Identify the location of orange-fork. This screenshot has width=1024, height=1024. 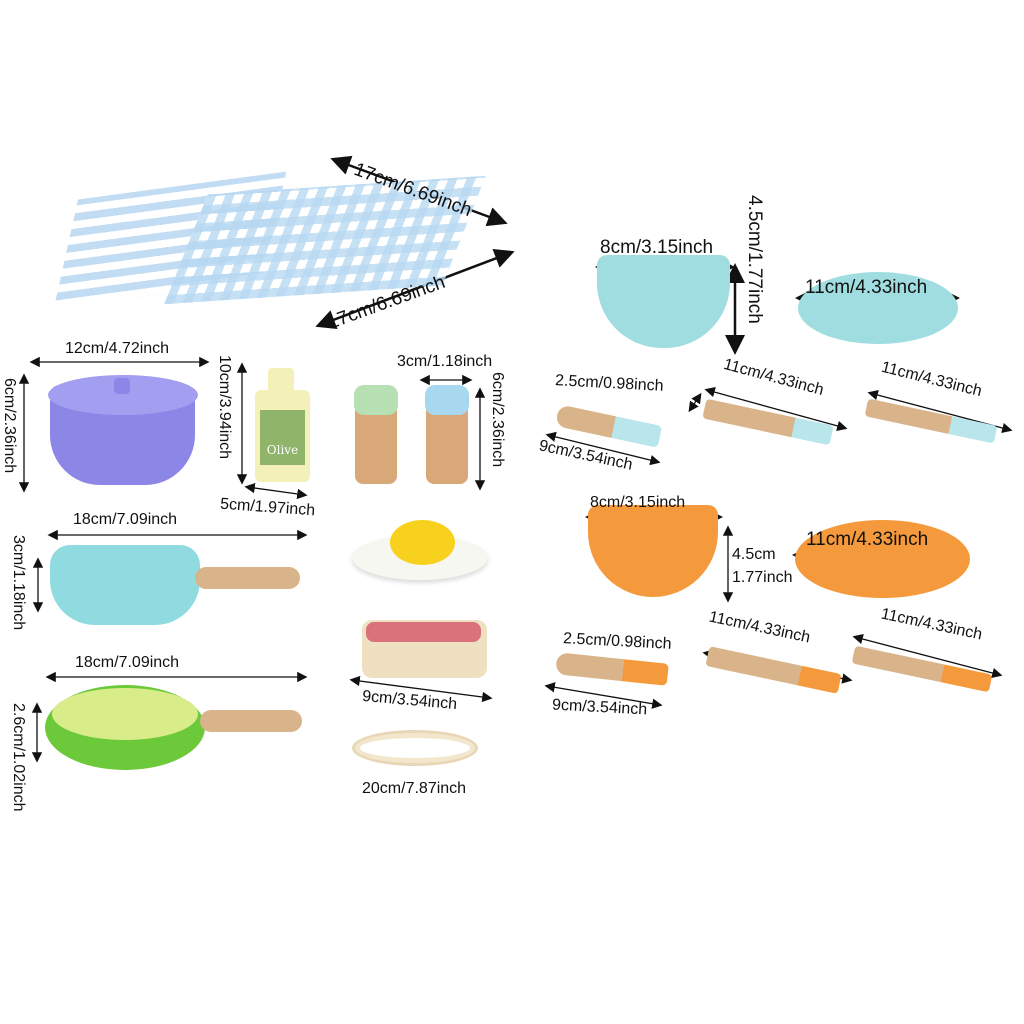
(922, 669).